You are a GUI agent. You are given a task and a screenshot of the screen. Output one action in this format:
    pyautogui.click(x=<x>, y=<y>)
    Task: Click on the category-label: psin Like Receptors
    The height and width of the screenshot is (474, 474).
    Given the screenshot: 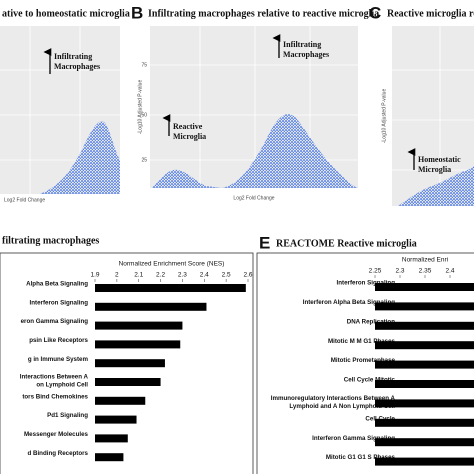 What is the action you would take?
    pyautogui.click(x=58, y=340)
    